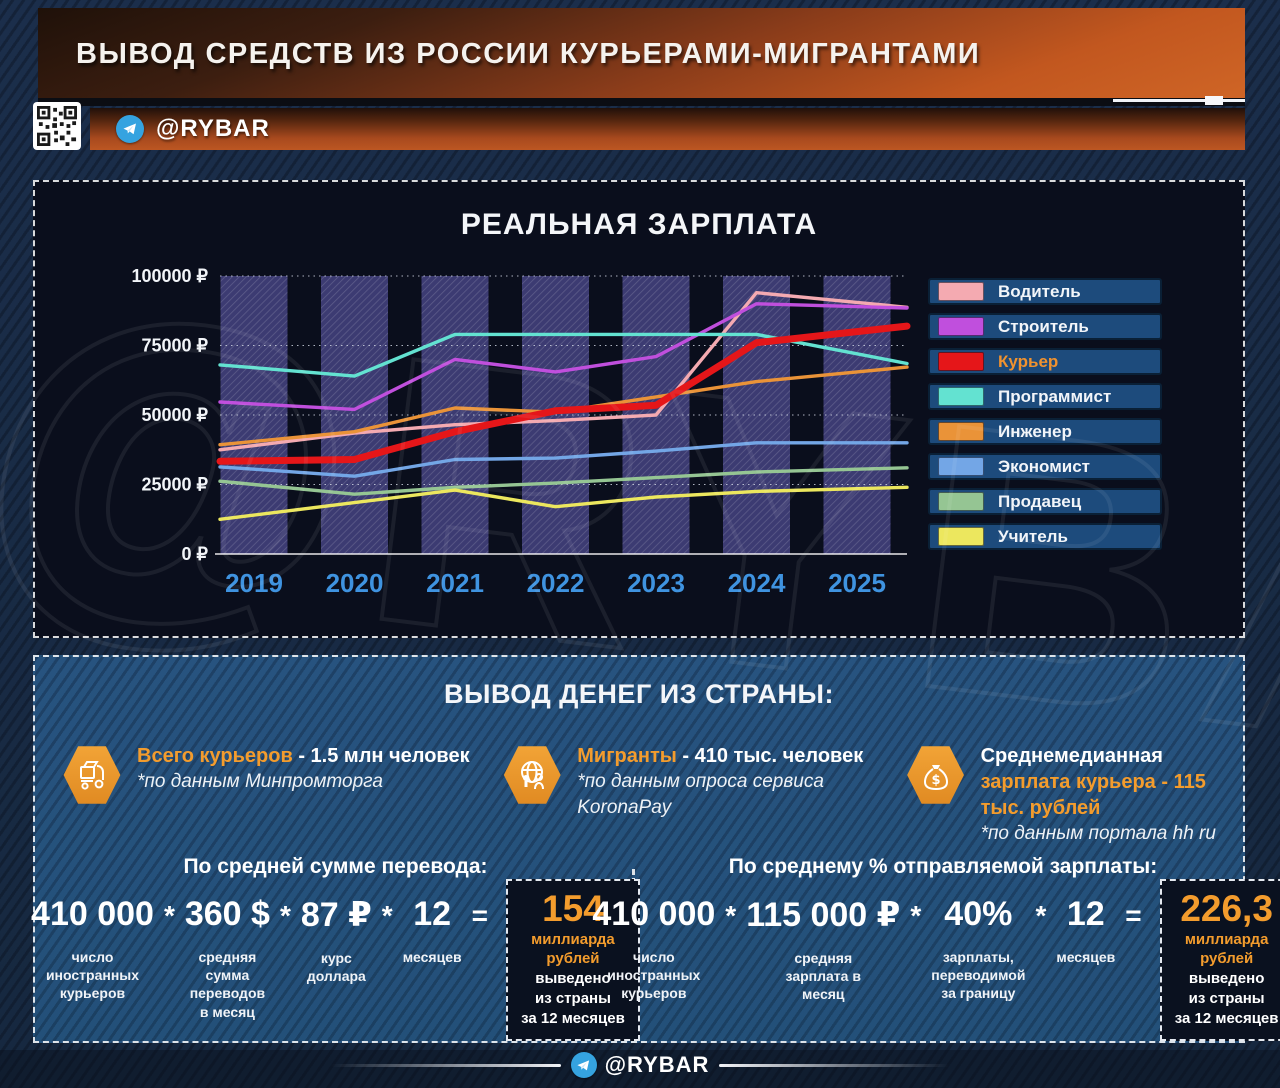  Describe the element at coordinates (1035, 431) in the screenshot. I see `legend-label: Инженер` at that location.